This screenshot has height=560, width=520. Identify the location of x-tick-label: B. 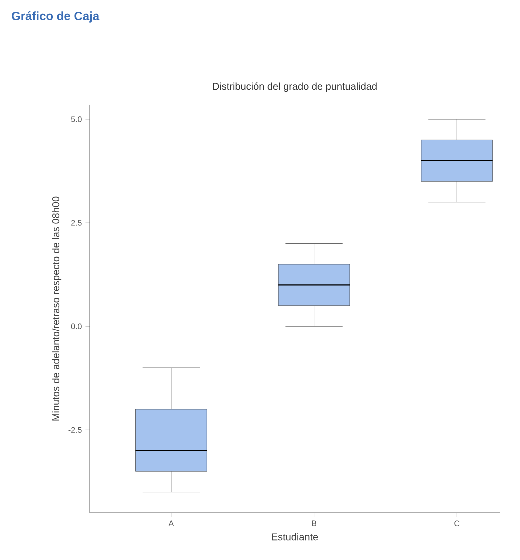
(314, 523).